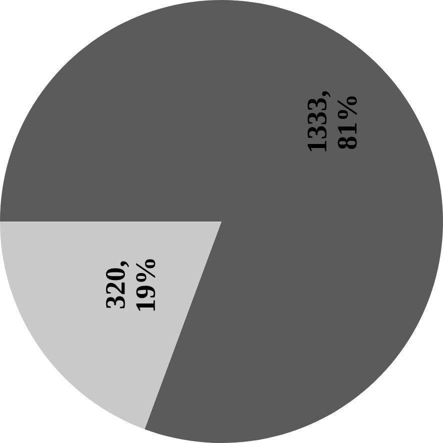 This screenshot has width=443, height=443. Describe the element at coordinates (131, 285) in the screenshot. I see `data-label: 320, 19%` at that location.